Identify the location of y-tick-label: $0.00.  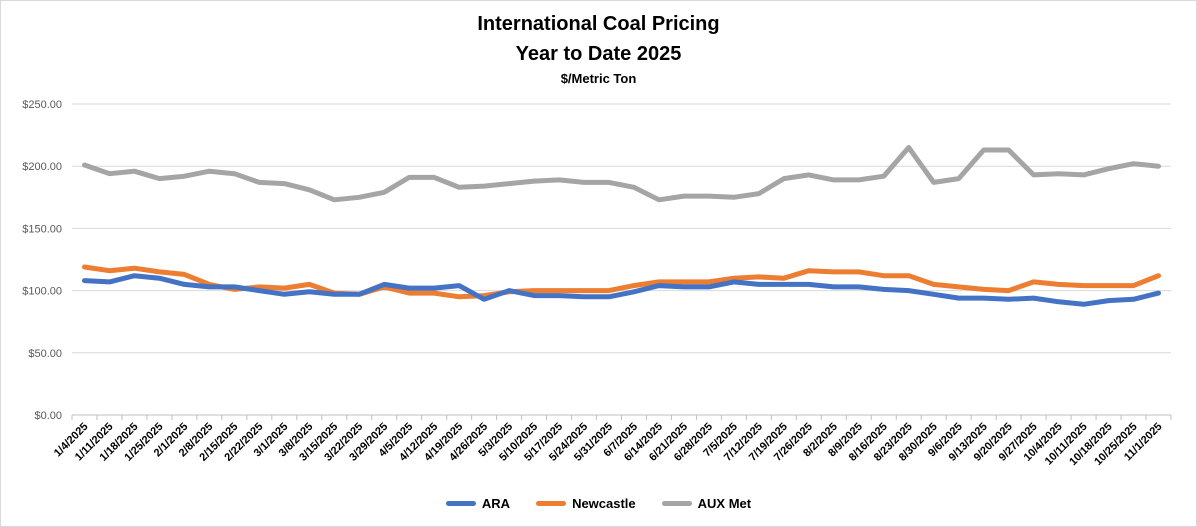
(48, 416).